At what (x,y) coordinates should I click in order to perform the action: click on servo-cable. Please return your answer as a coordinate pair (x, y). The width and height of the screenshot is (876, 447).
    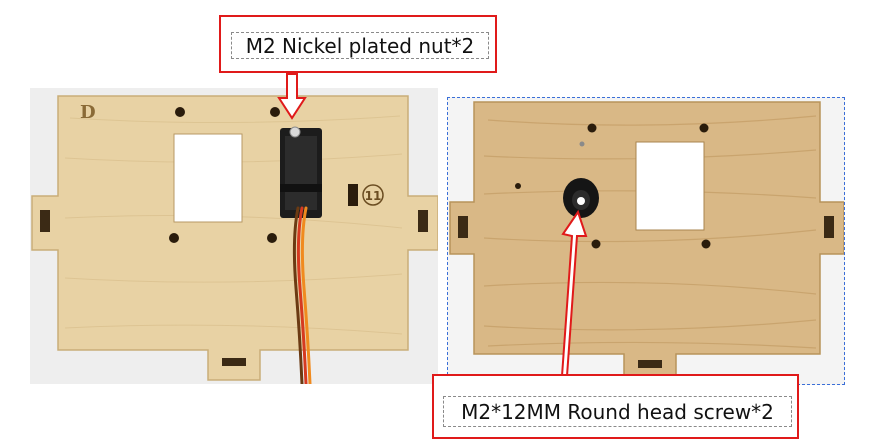
    Looking at the image, I should click on (302, 295).